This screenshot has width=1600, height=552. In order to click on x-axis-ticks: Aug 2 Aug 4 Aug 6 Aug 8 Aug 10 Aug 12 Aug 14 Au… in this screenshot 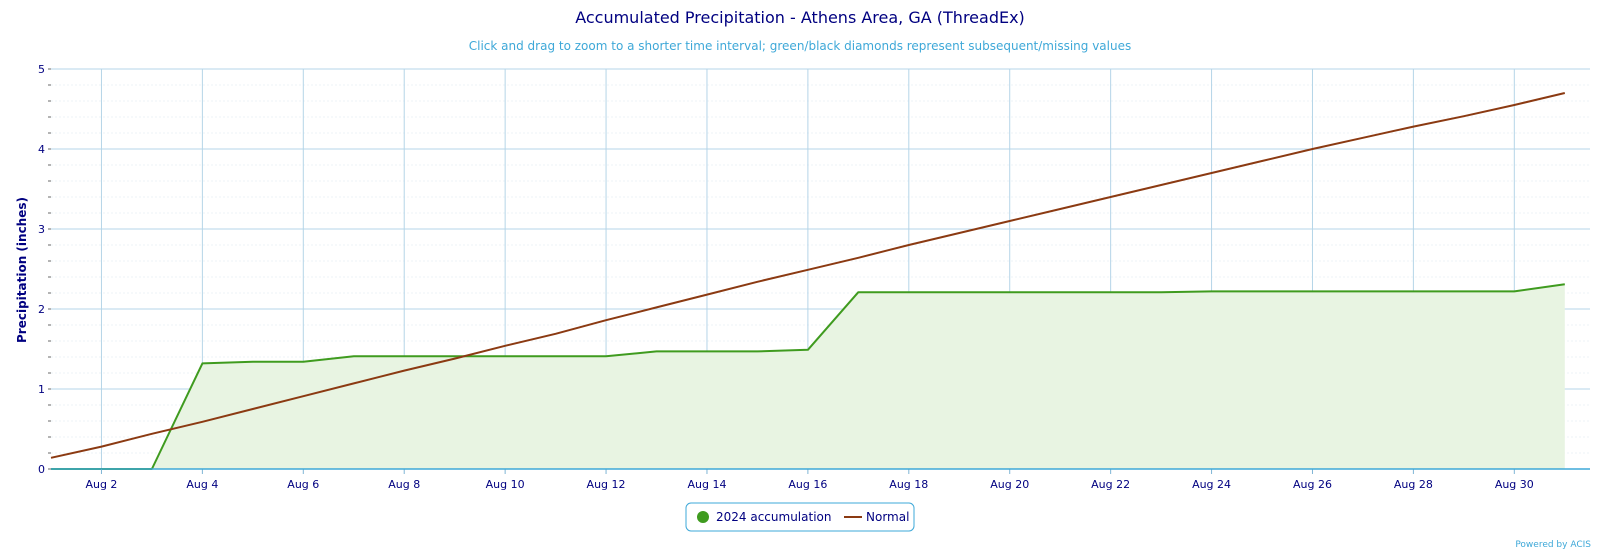, I will do `click(809, 484)`.